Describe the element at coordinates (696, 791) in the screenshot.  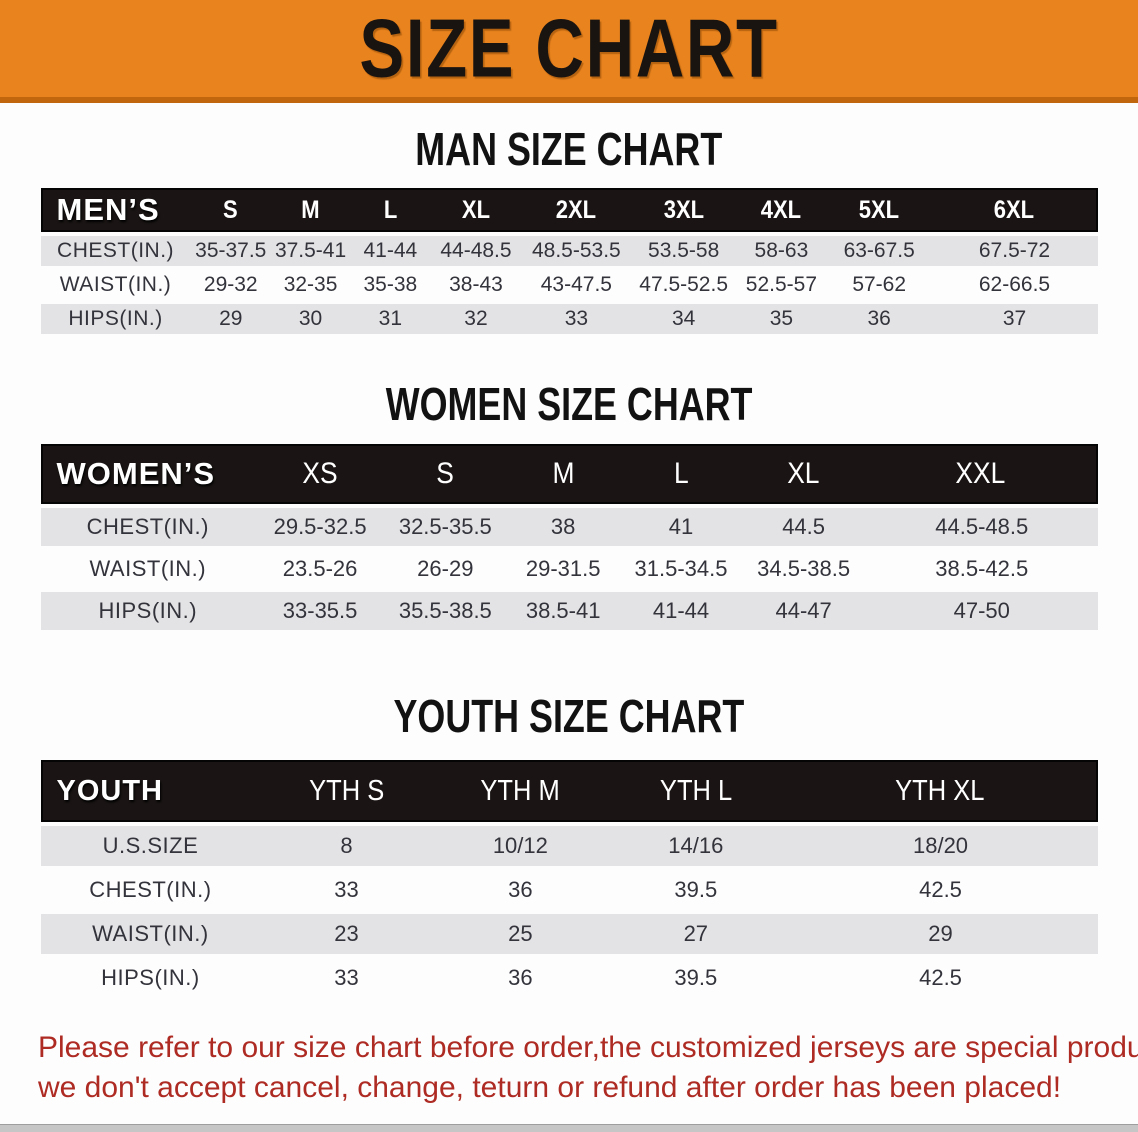
I see `youth-header-yth-l: YTH L` at that location.